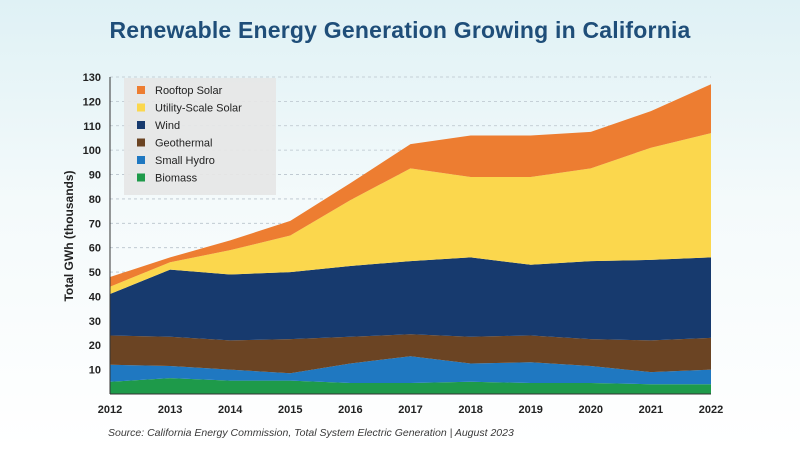 The height and width of the screenshot is (449, 800). I want to click on x-tick-label: 2015, so click(290, 410).